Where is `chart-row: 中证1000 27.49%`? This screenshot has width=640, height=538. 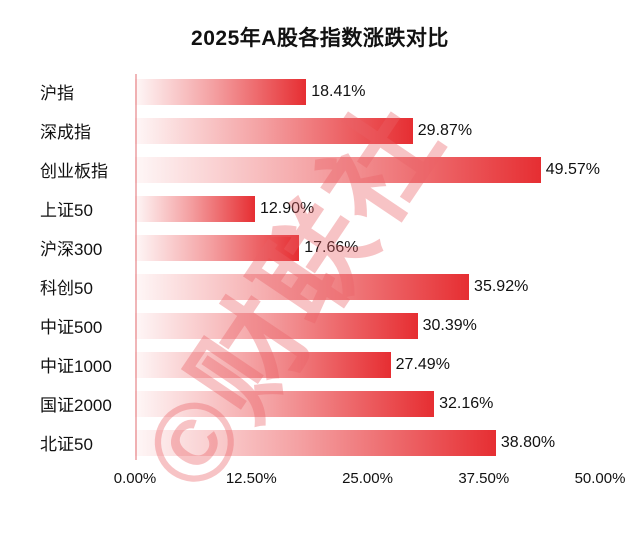
chart-row: 中证1000 27.49% is located at coordinates (320, 364).